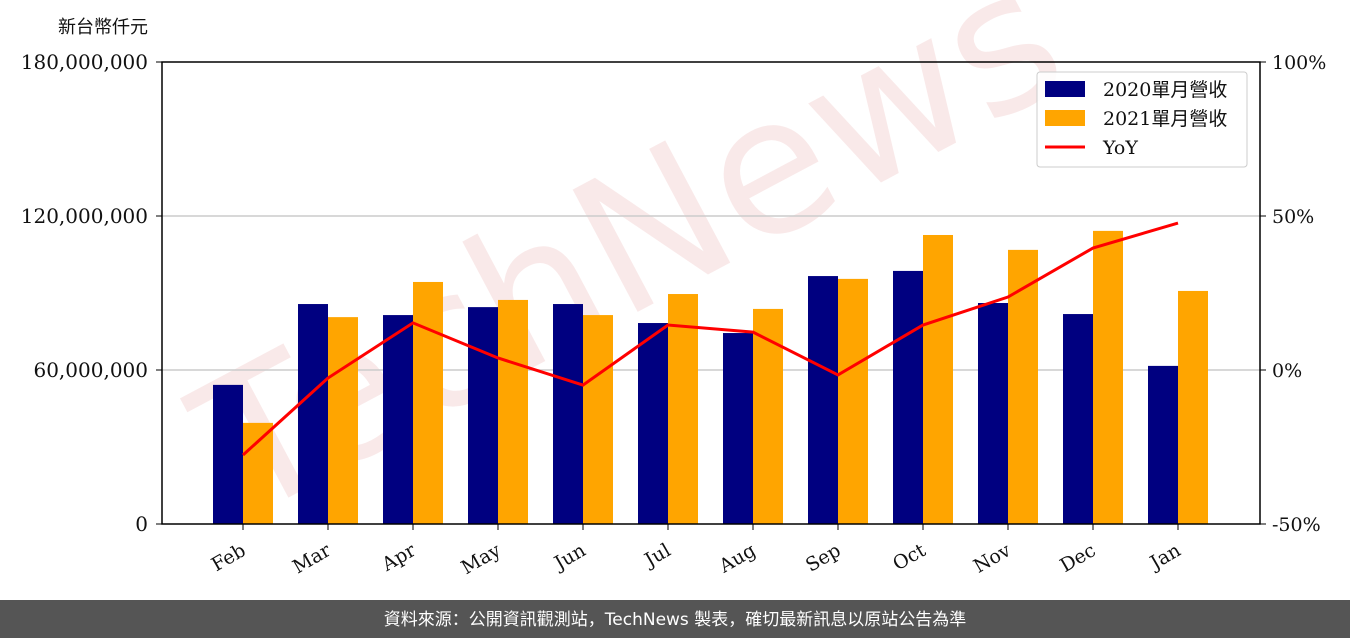 The height and width of the screenshot is (638, 1350). What do you see at coordinates (90, 370) in the screenshot?
I see `y-tick-label: 60,000,000` at bounding box center [90, 370].